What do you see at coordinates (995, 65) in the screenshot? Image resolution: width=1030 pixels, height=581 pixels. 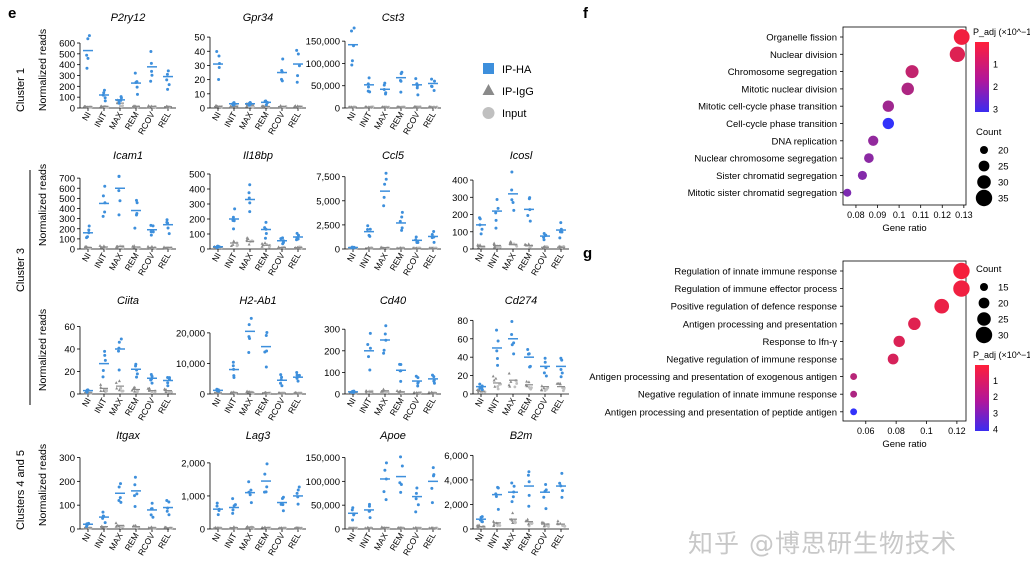 I see `colorbar-tick: 1` at bounding box center [995, 65].